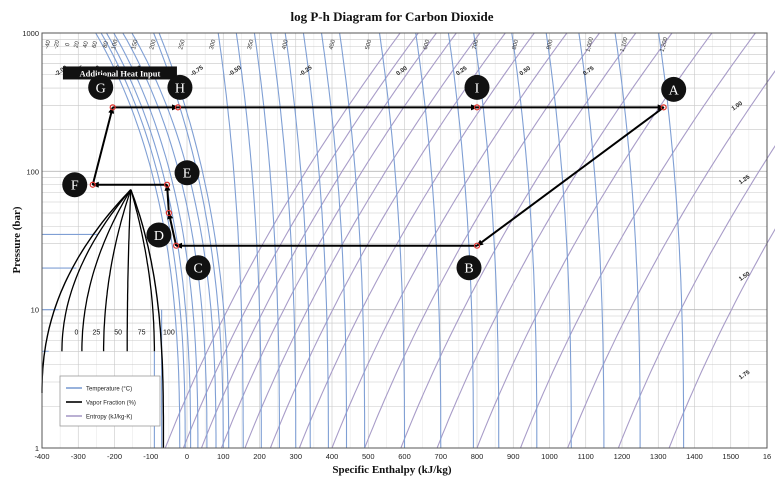 The width and height of the screenshot is (775, 485). I want to click on vapor-fraction-lines, so click(103, 318).